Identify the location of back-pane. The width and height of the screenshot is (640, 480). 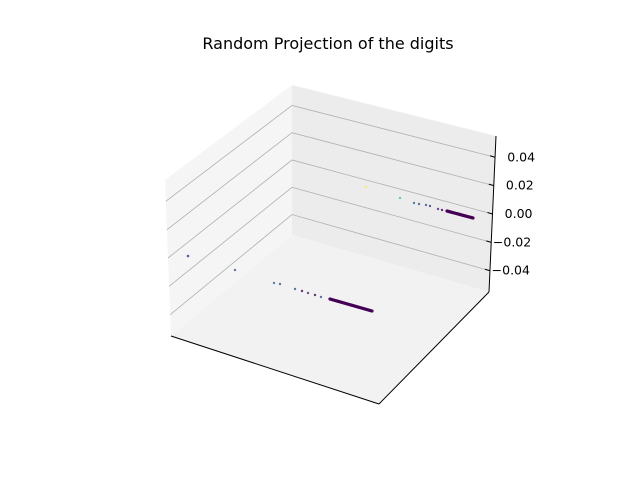
(394, 188).